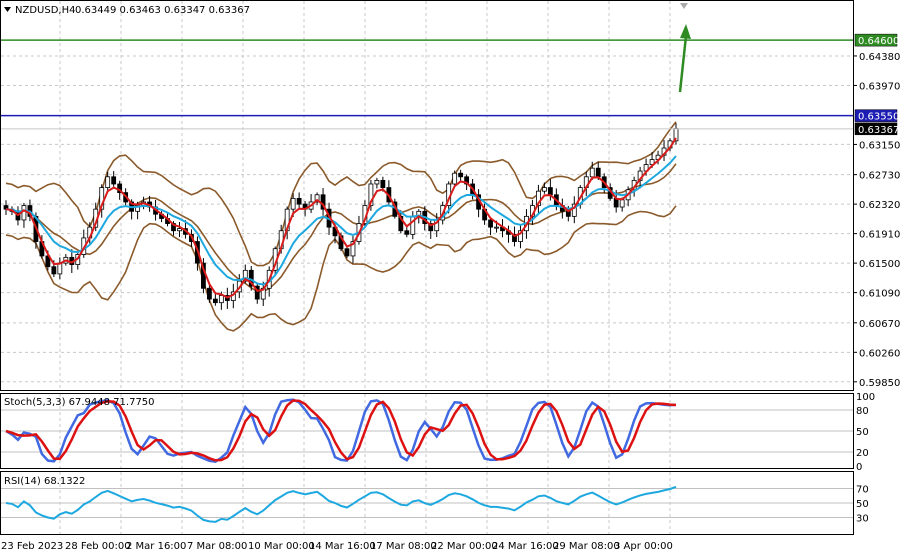  What do you see at coordinates (403, 546) in the screenshot?
I see `time-tick-label: 17 Mar 08:00` at bounding box center [403, 546].